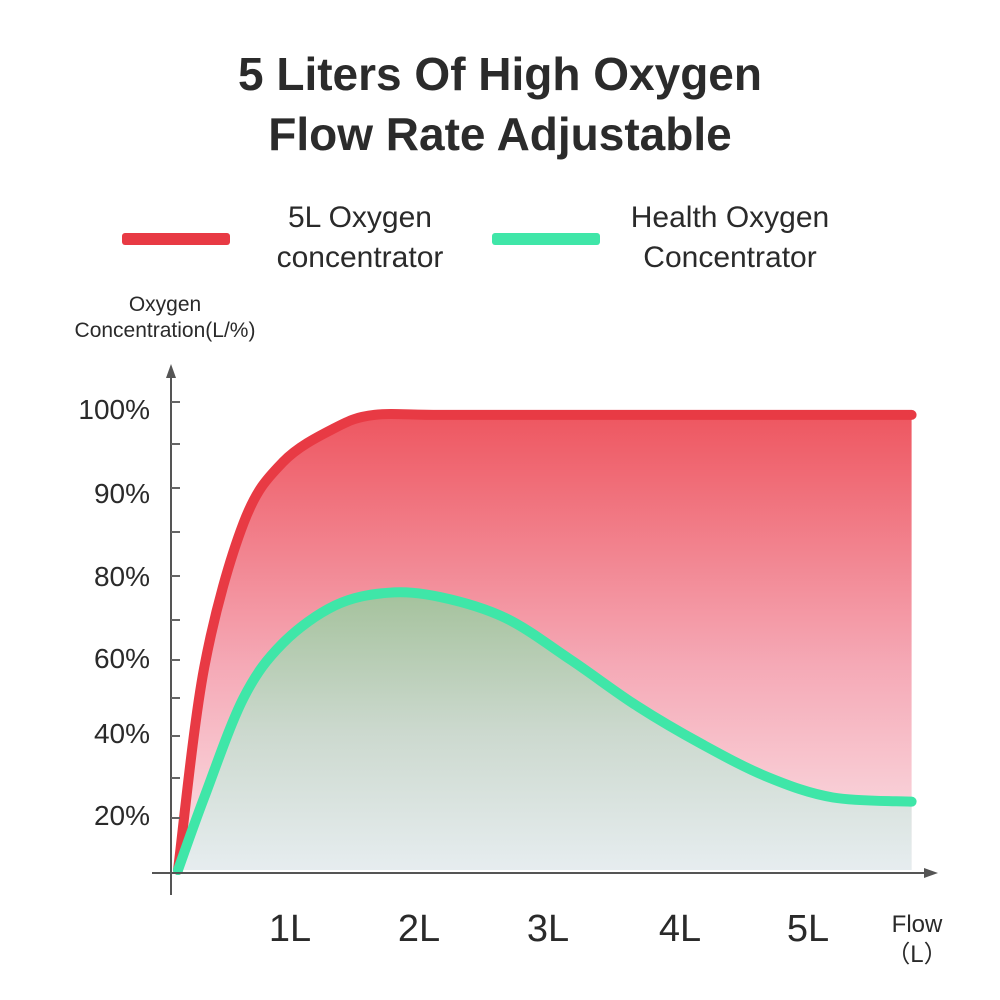 This screenshot has width=1000, height=1000. I want to click on x-tick-label: 3L, so click(548, 929).